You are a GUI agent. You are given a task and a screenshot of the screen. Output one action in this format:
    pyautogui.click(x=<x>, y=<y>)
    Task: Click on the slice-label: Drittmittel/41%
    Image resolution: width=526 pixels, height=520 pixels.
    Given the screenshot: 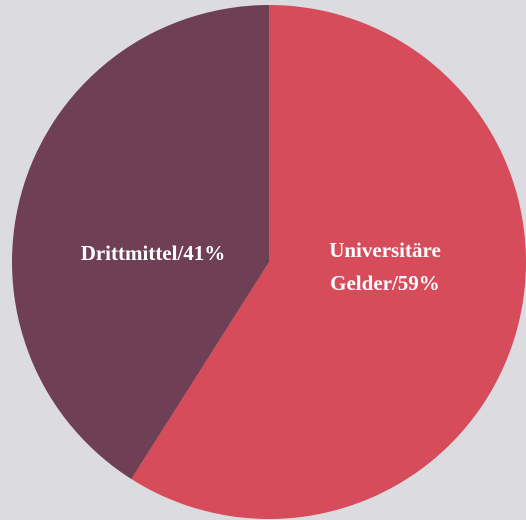 What is the action you would take?
    pyautogui.click(x=153, y=253)
    